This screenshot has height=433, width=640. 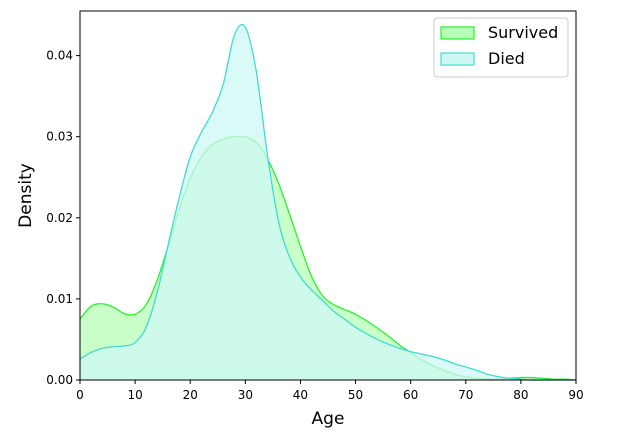 I want to click on legend: Survived Died, so click(x=501, y=47).